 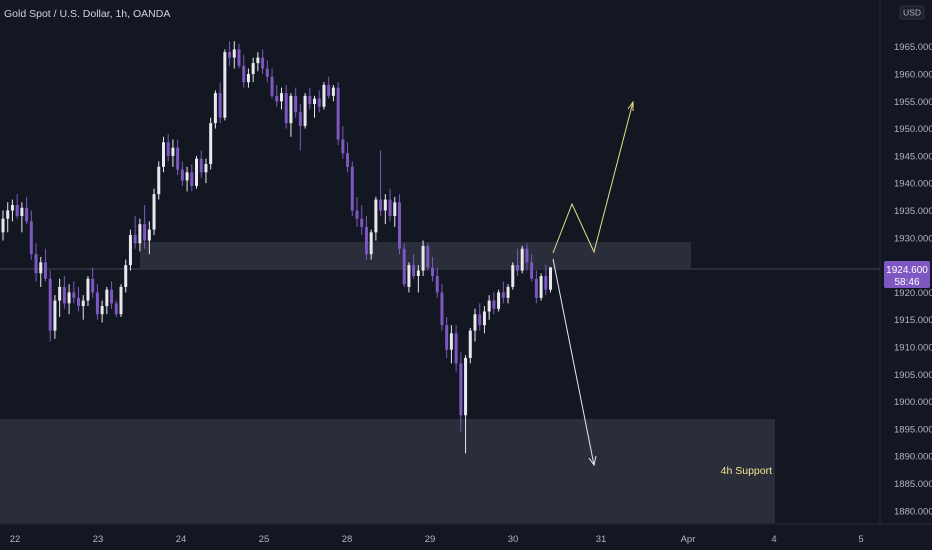 I want to click on resistance-zone, so click(x=415, y=255).